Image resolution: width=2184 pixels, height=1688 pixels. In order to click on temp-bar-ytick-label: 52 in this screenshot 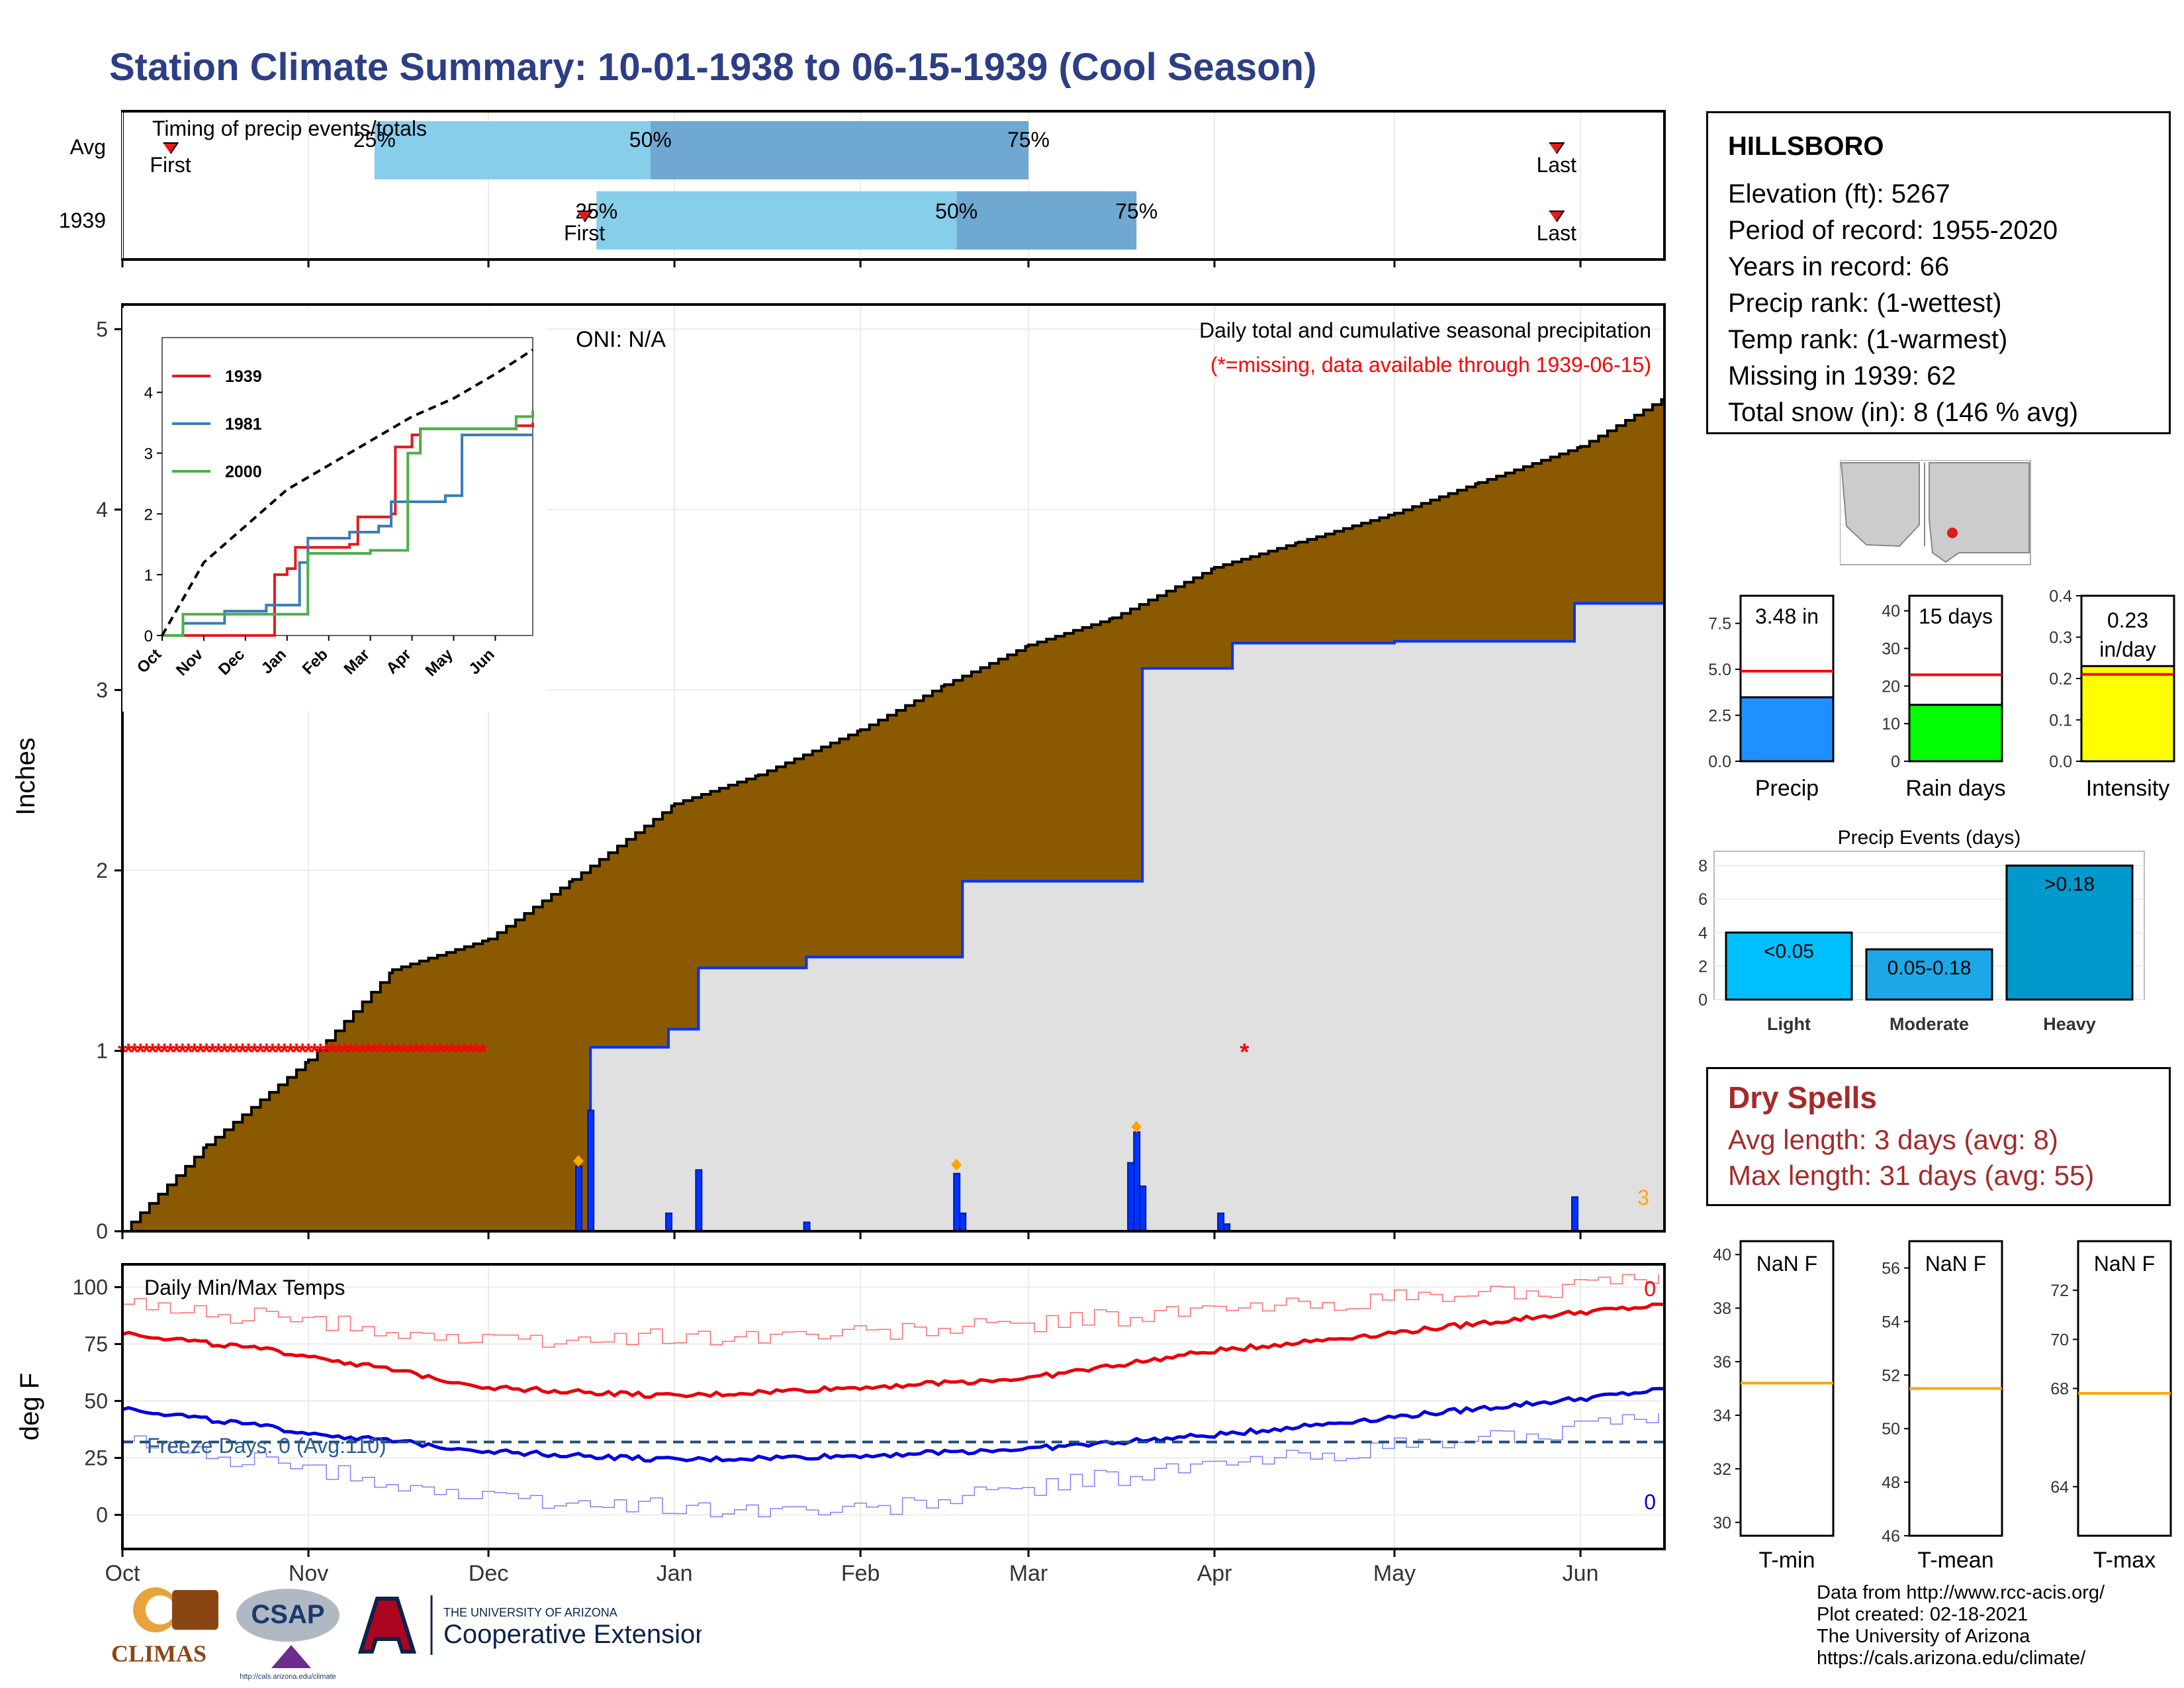, I will do `click(1891, 1376)`.